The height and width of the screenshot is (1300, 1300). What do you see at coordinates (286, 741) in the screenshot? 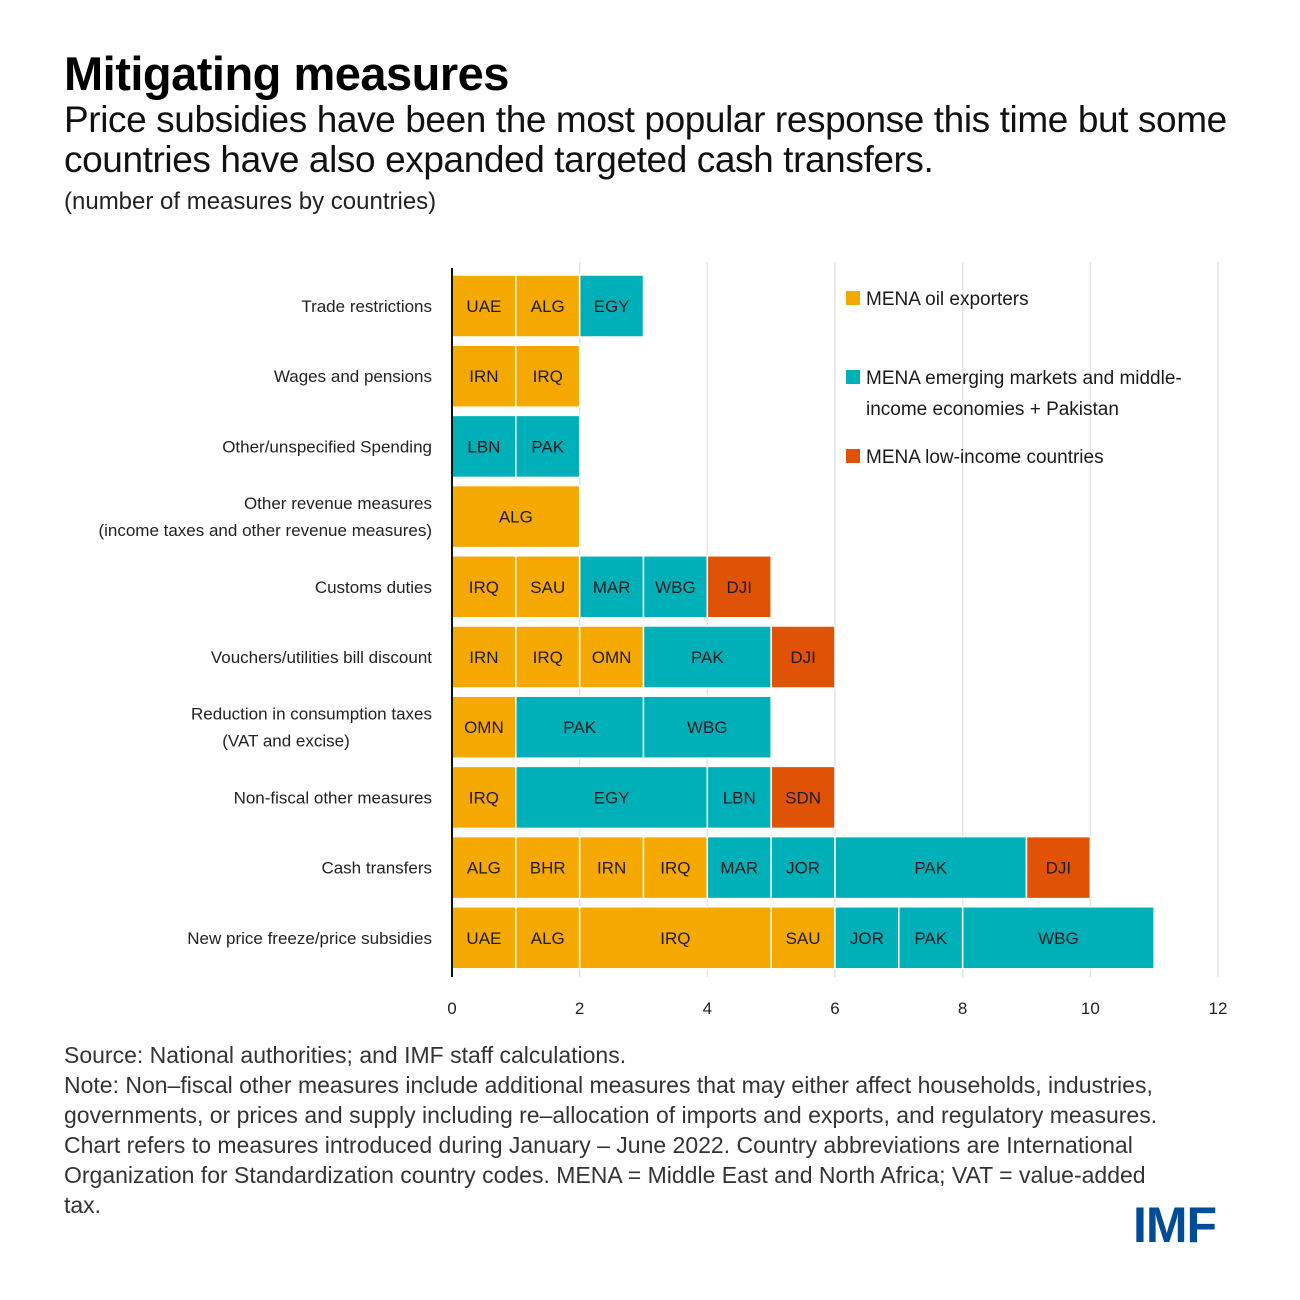
I see `category-label: (VAT and excise)` at bounding box center [286, 741].